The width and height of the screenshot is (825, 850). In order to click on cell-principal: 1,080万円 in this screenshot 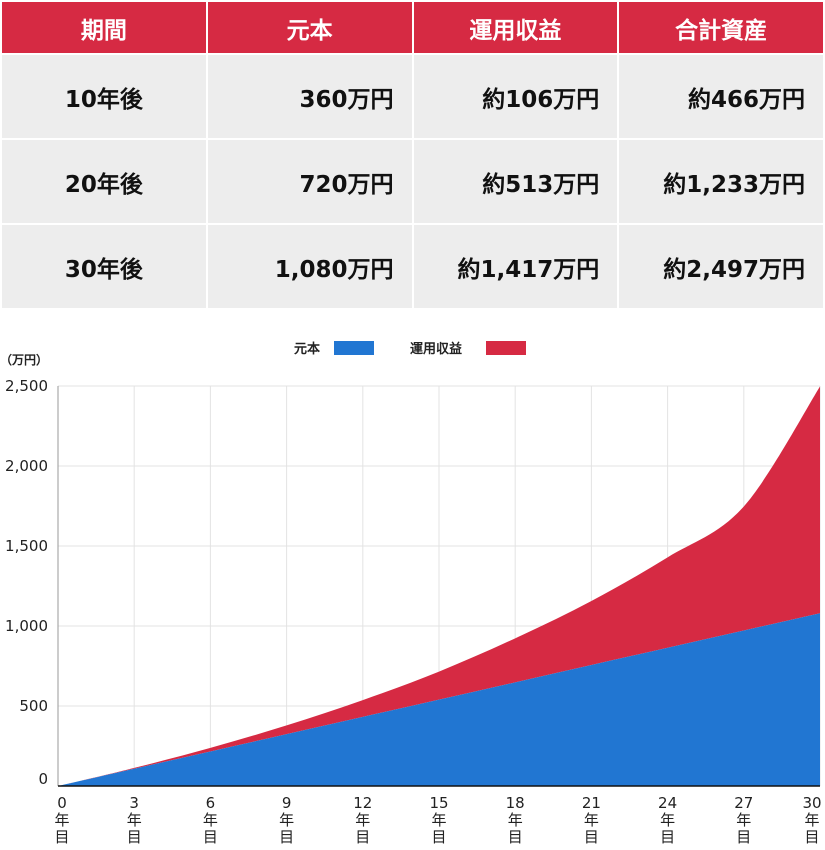, I will do `click(309, 266)`.